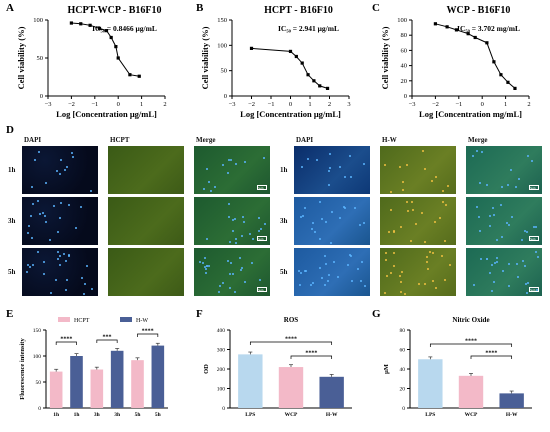 This screenshot has width=550, height=432. Describe the element at coordinates (138, 415) in the screenshot. I see `category-label: 5h` at that location.